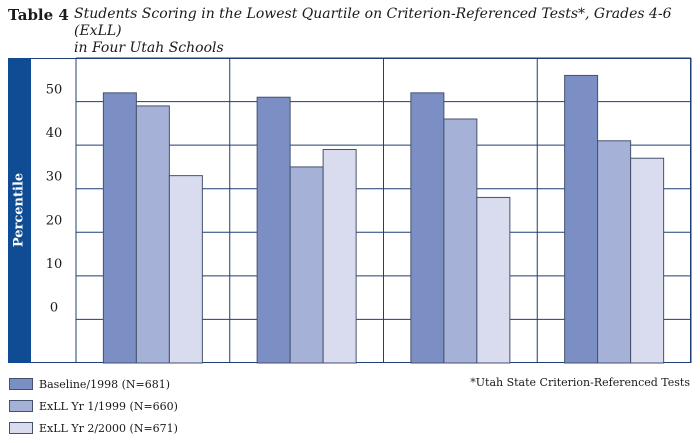  Describe the element at coordinates (54, 264) in the screenshot. I see `y-tick-label: 10` at that location.